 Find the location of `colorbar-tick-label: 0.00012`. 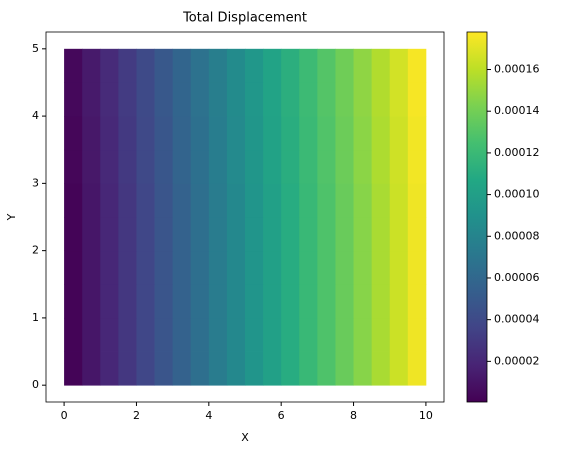

colorbar-tick-label: 0.00012 is located at coordinates (517, 152).